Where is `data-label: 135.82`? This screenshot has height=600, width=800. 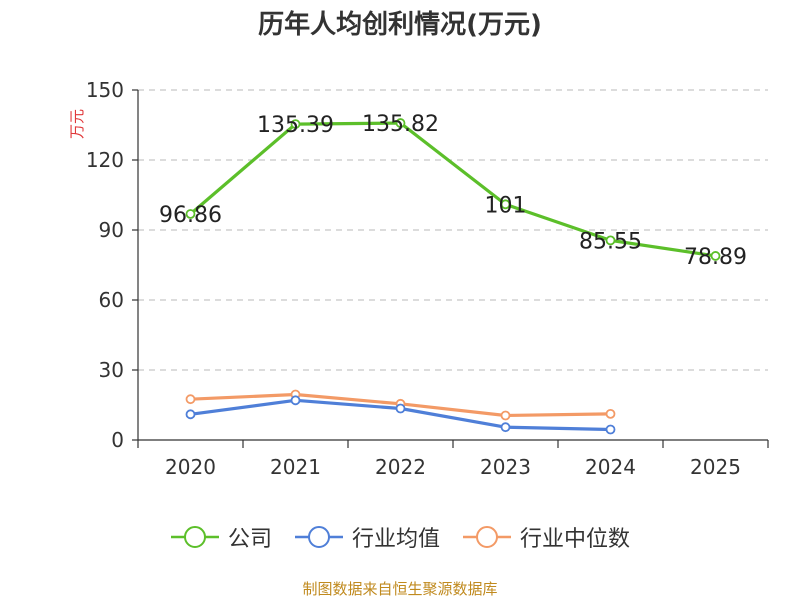 data-label: 135.82 is located at coordinates (400, 124).